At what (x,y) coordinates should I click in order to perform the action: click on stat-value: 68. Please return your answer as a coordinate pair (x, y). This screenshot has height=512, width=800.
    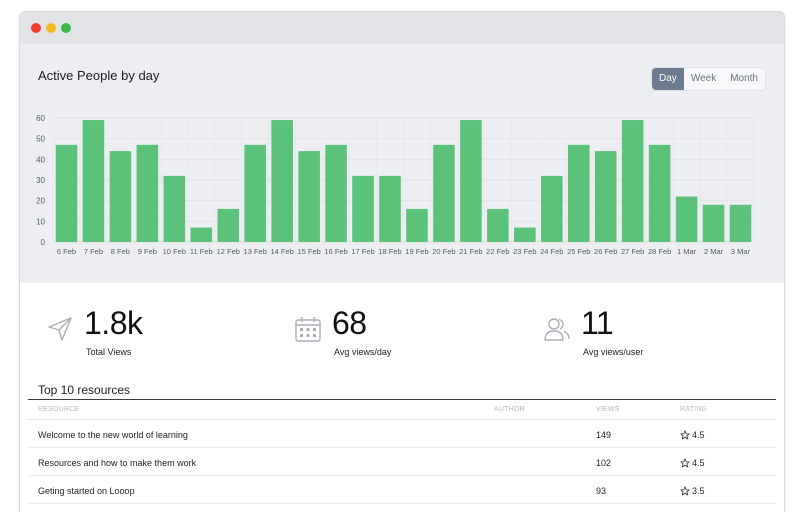
    Looking at the image, I should click on (349, 323).